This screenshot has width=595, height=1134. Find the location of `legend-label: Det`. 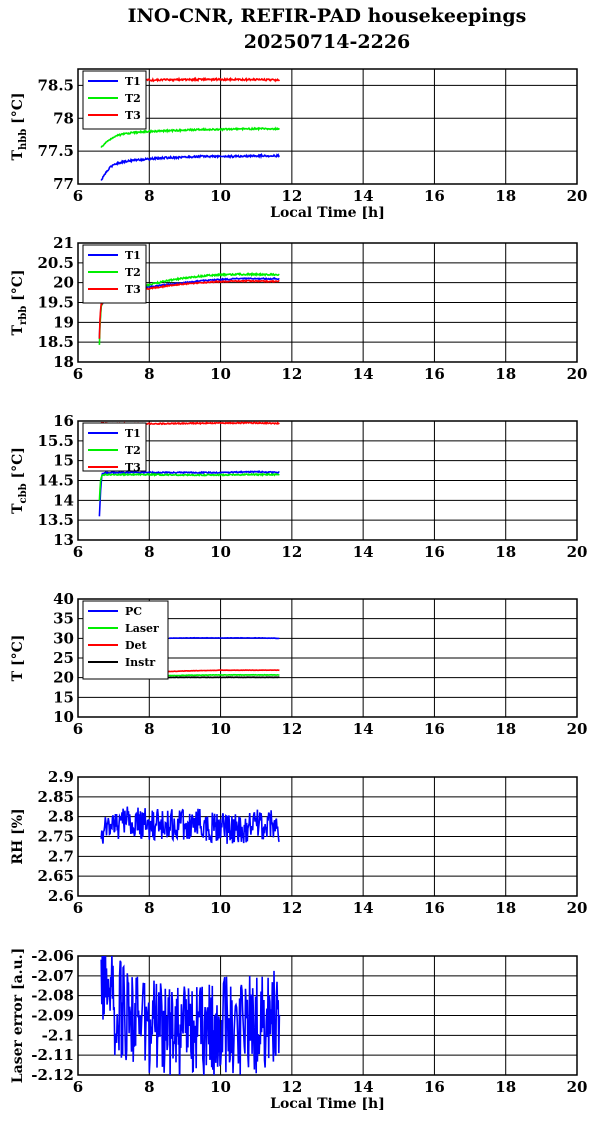

legend-label: Det is located at coordinates (136, 645).